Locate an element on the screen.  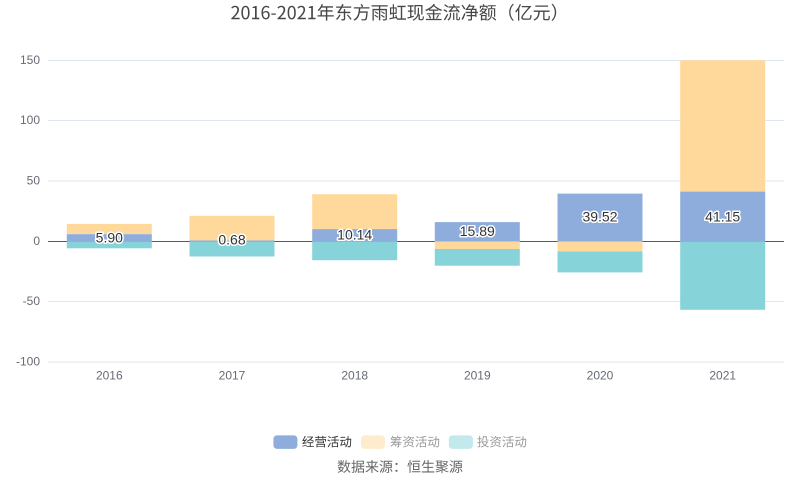
svg-text: 150 is located at coordinates (30, 60).